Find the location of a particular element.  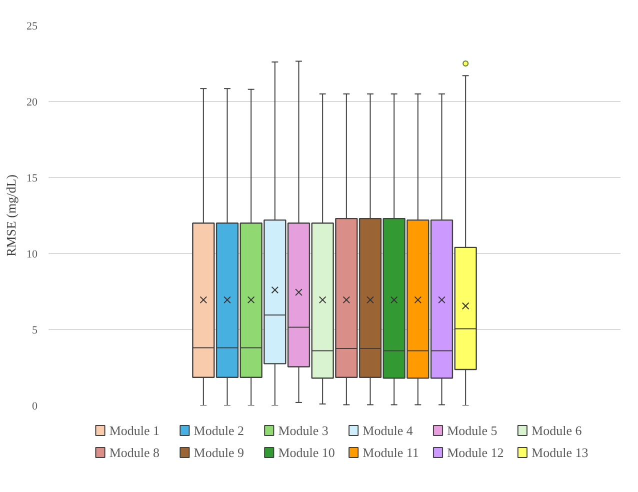

legend-label: Module 1 is located at coordinates (134, 430).